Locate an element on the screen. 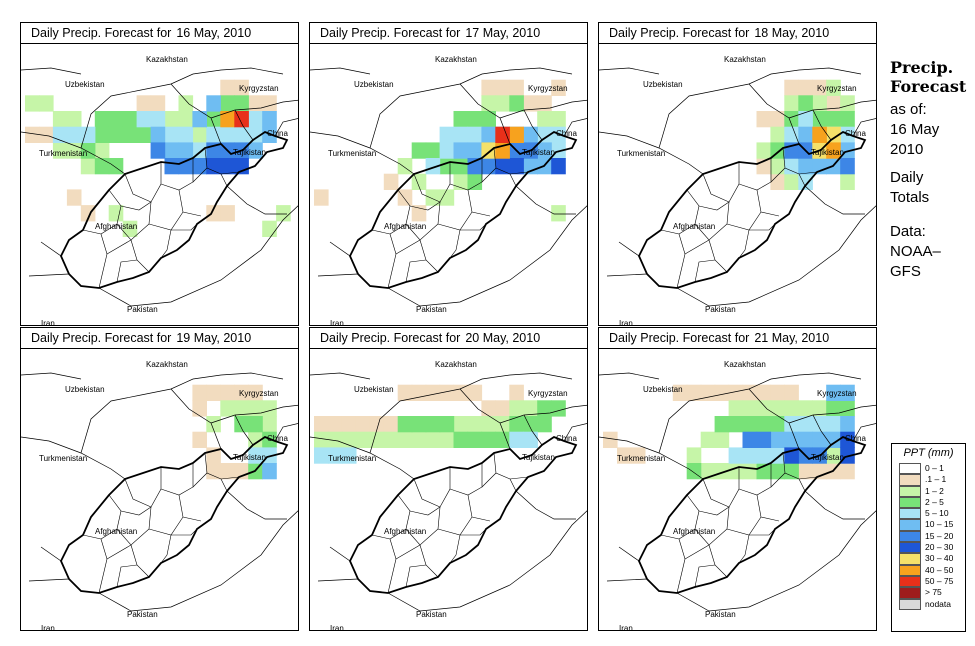 This screenshot has width=975, height=646. map-title: Daily Precip. Forecast for 20 May, 2010 is located at coordinates (448, 338).